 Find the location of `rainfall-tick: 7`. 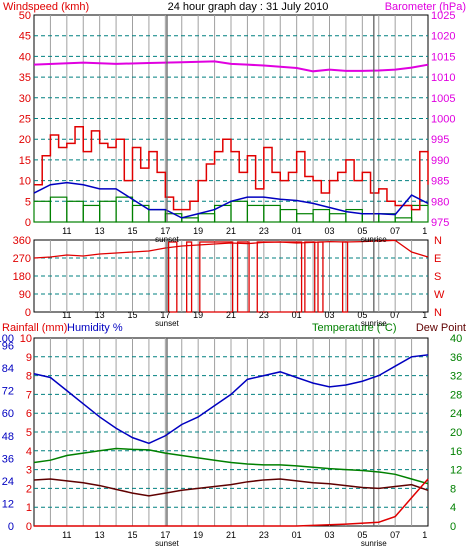

rainfall-tick: 7 is located at coordinates (29, 395).